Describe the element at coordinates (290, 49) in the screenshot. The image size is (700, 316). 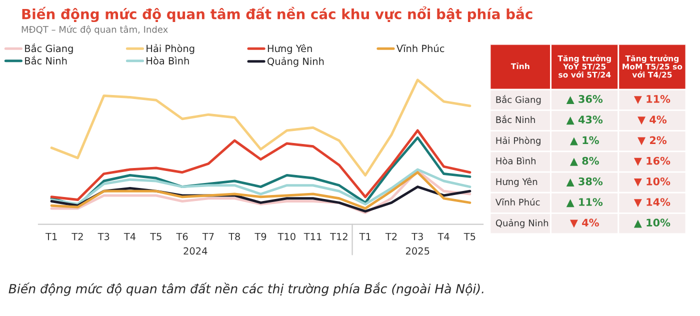
I see `legend-label: Hưng Yên` at that location.